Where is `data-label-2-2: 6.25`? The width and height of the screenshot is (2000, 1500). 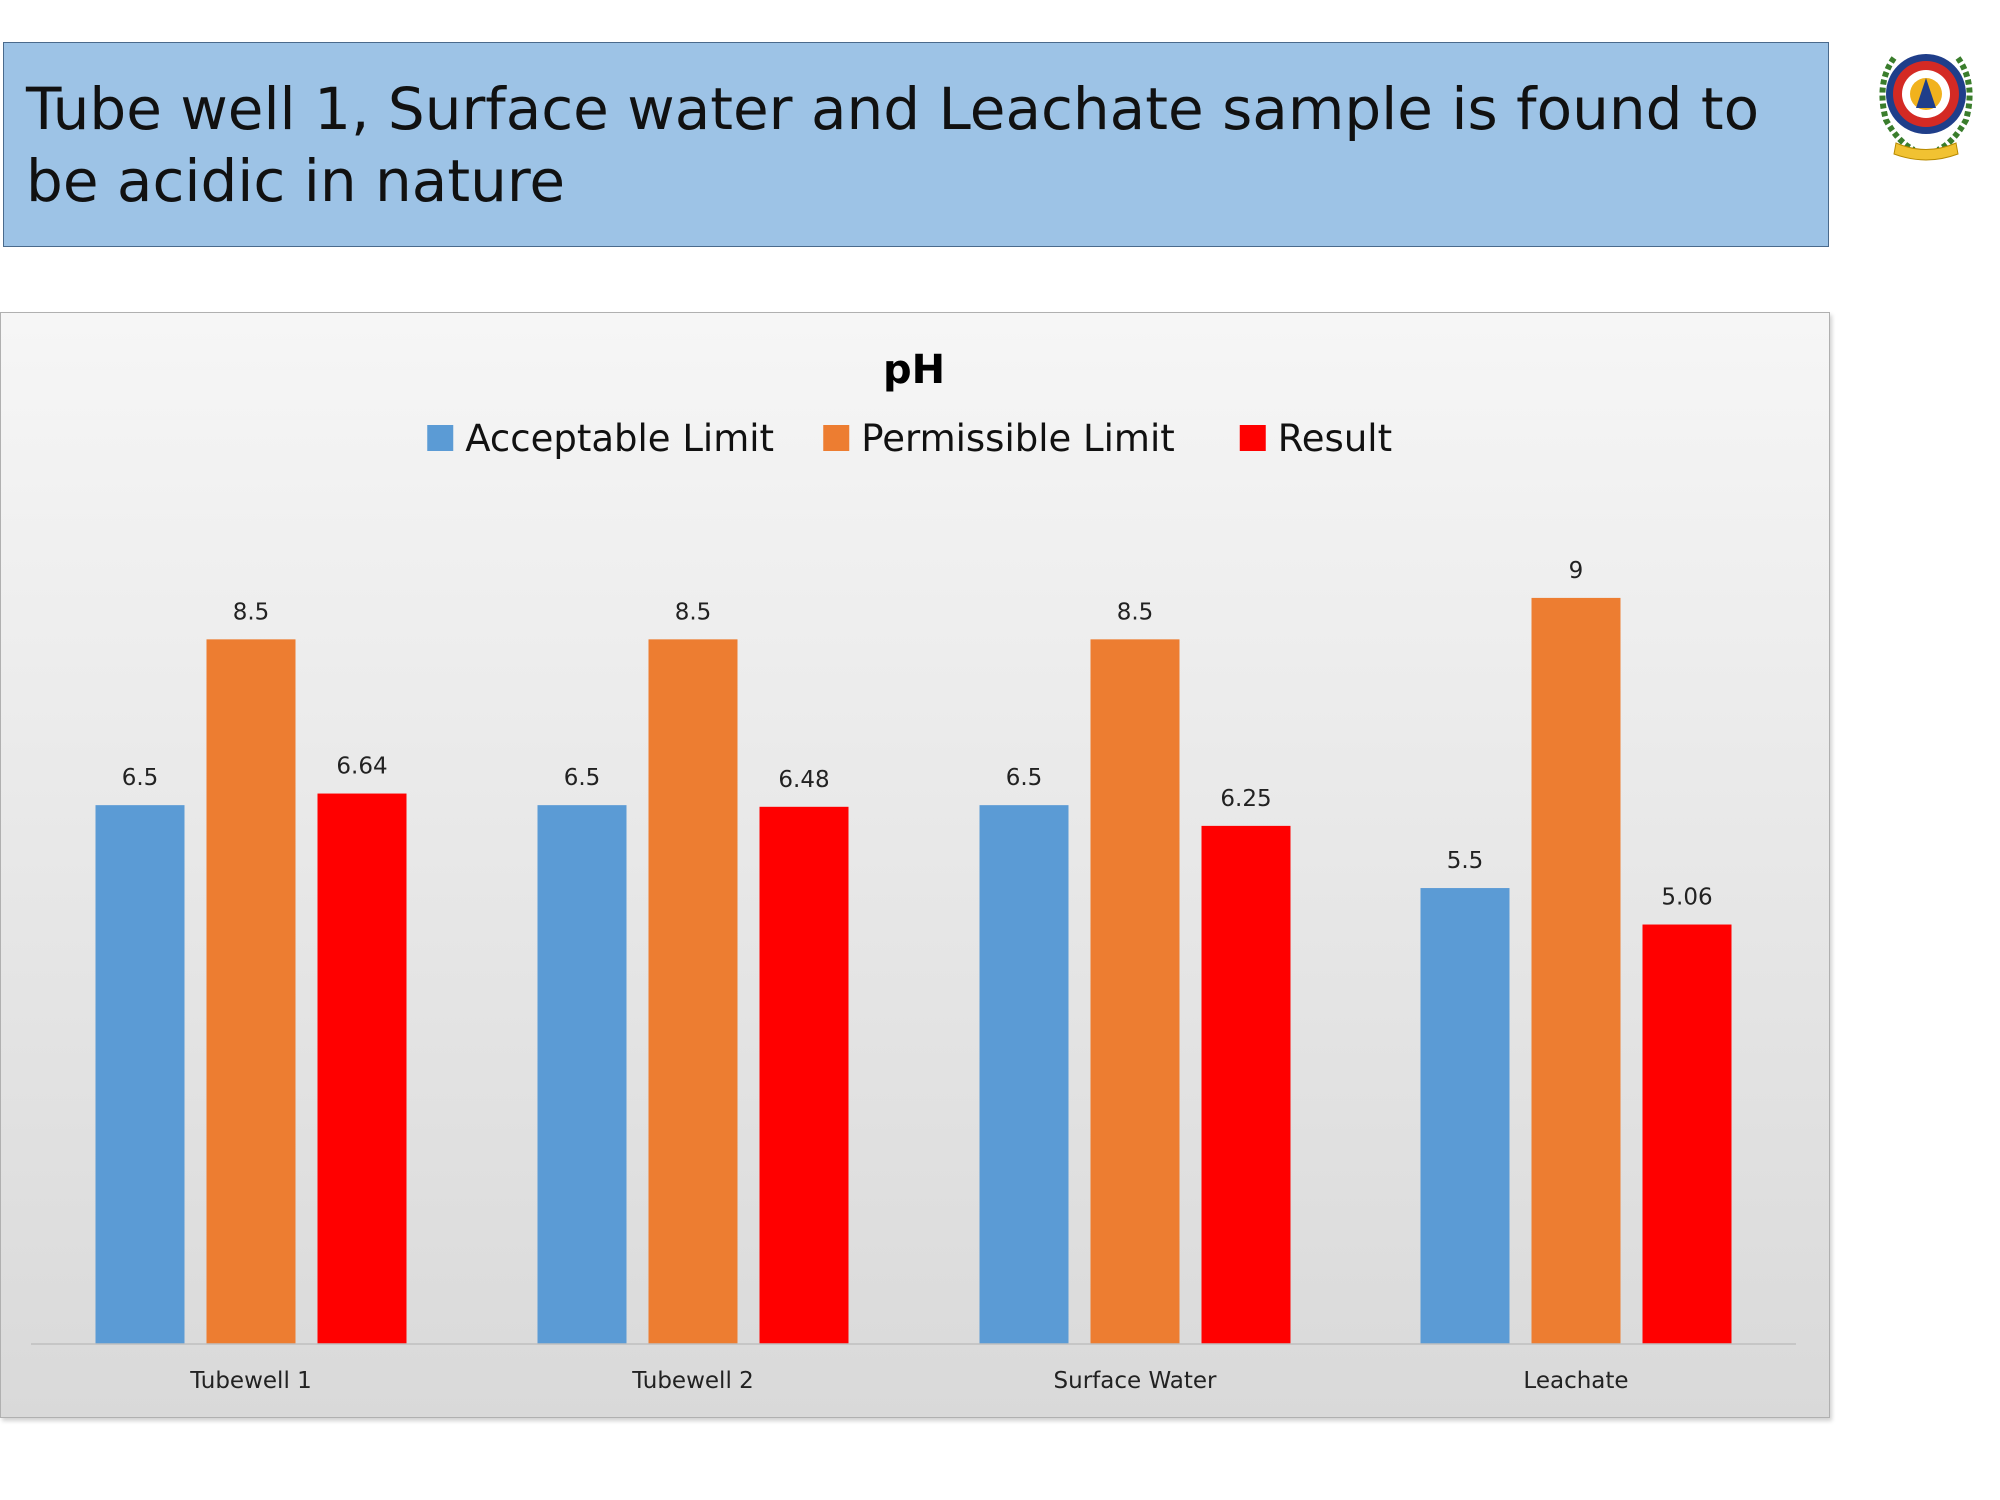
data-label-2-2: 6.25 is located at coordinates (1245, 799).